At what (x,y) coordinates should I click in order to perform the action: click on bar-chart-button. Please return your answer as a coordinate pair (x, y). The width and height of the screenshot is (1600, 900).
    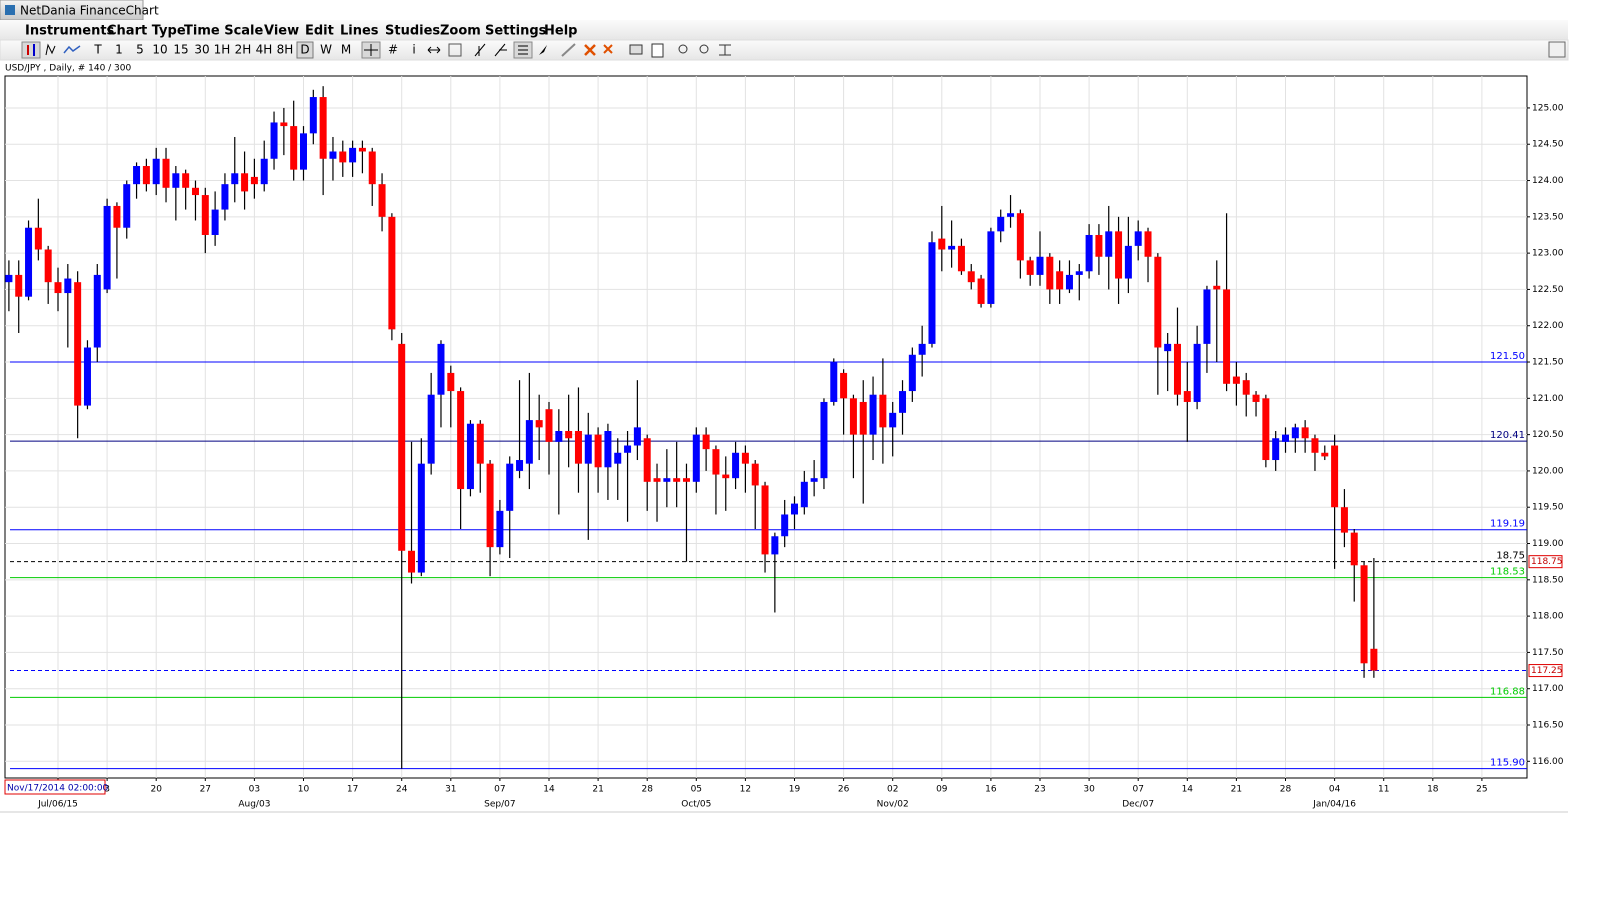
    Looking at the image, I should click on (31, 50).